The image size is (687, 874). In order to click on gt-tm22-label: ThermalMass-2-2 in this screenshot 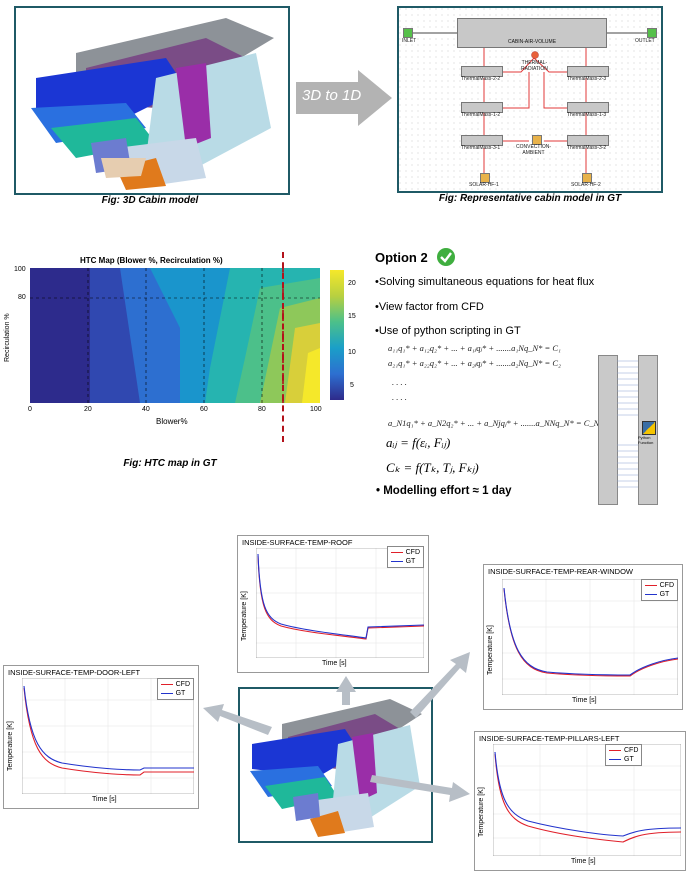, I will do `click(481, 79)`.